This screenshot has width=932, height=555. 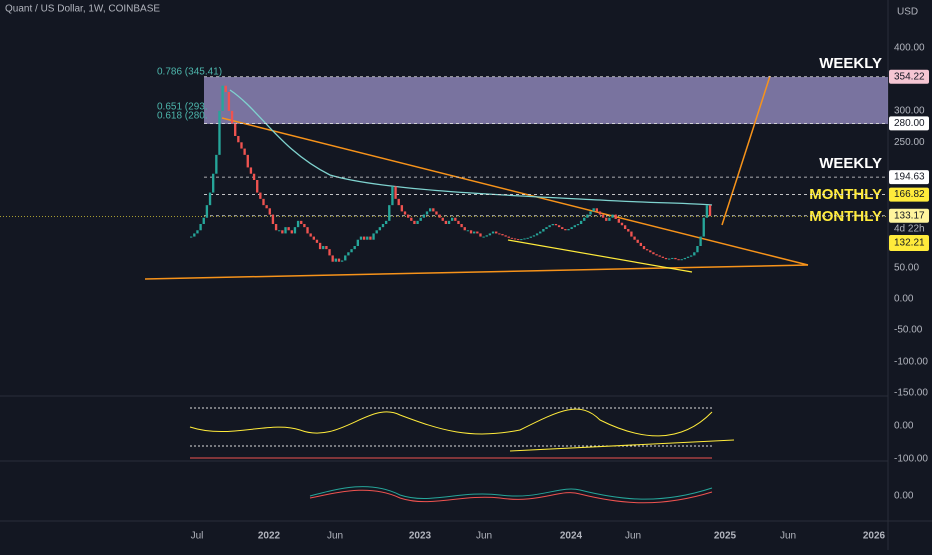 What do you see at coordinates (874, 536) in the screenshot?
I see `time-label: 2026` at bounding box center [874, 536].